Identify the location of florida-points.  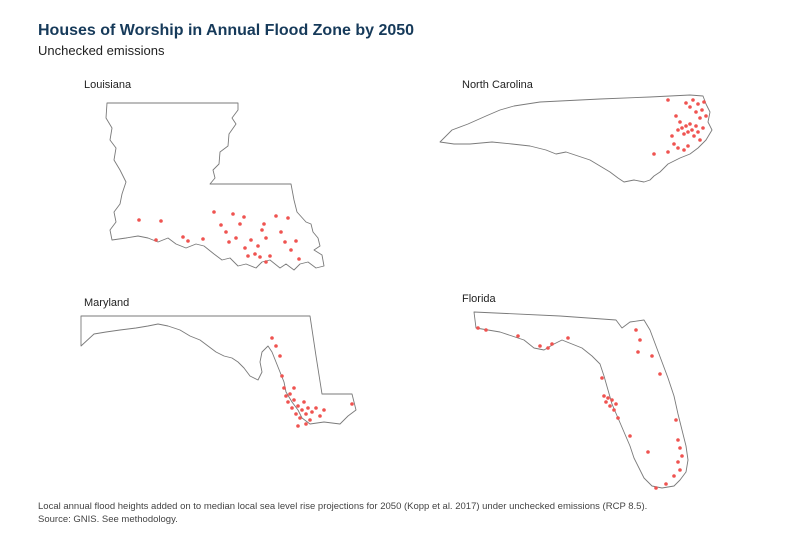
(580, 408).